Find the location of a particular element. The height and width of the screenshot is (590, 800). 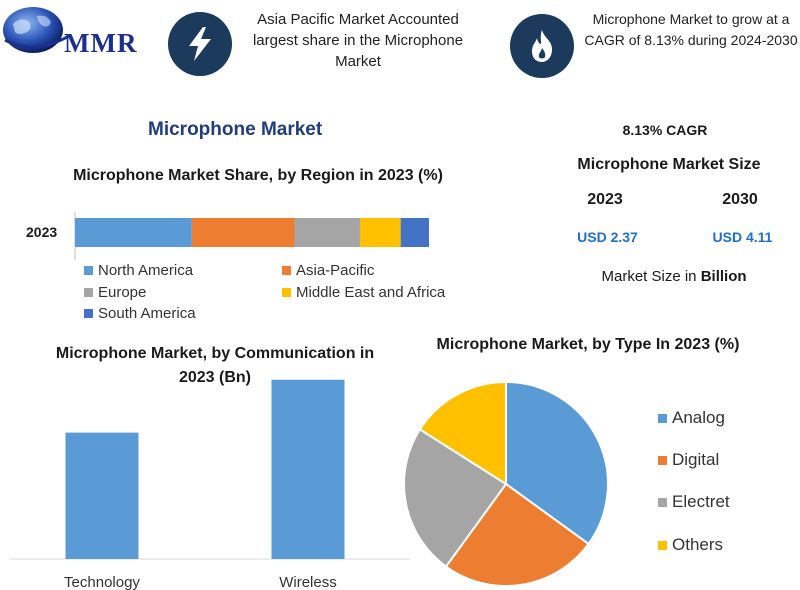

pie-slice-others is located at coordinates (462, 433).